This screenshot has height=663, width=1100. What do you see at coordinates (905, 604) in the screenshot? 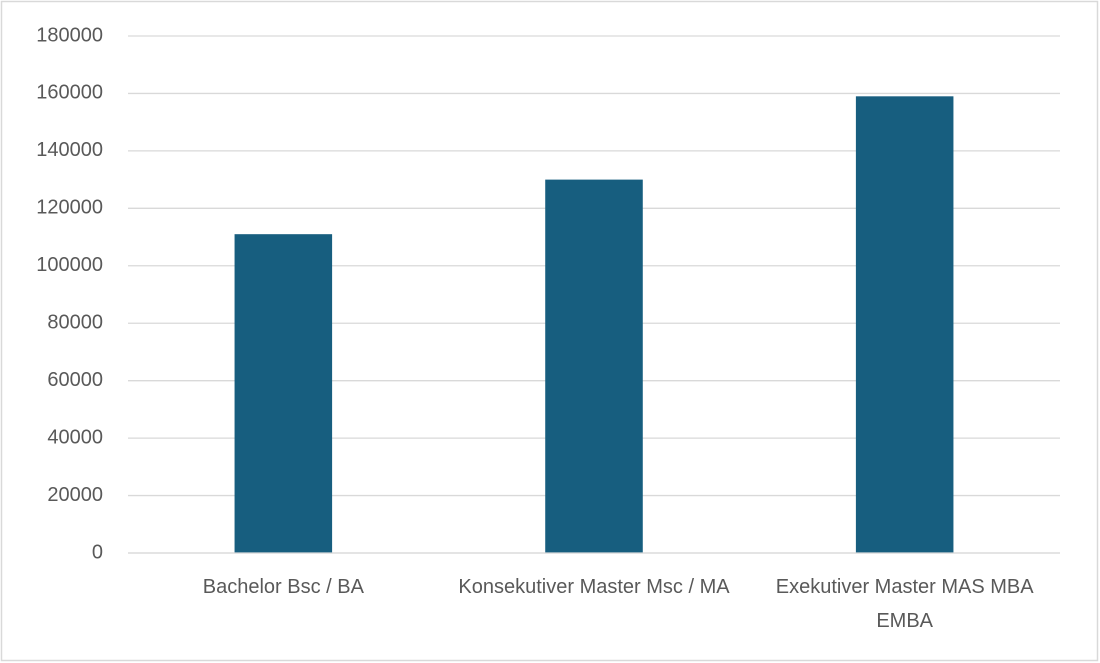
I see `x-tick-label: Exekutiver Master MAS MBA EMBA` at bounding box center [905, 604].